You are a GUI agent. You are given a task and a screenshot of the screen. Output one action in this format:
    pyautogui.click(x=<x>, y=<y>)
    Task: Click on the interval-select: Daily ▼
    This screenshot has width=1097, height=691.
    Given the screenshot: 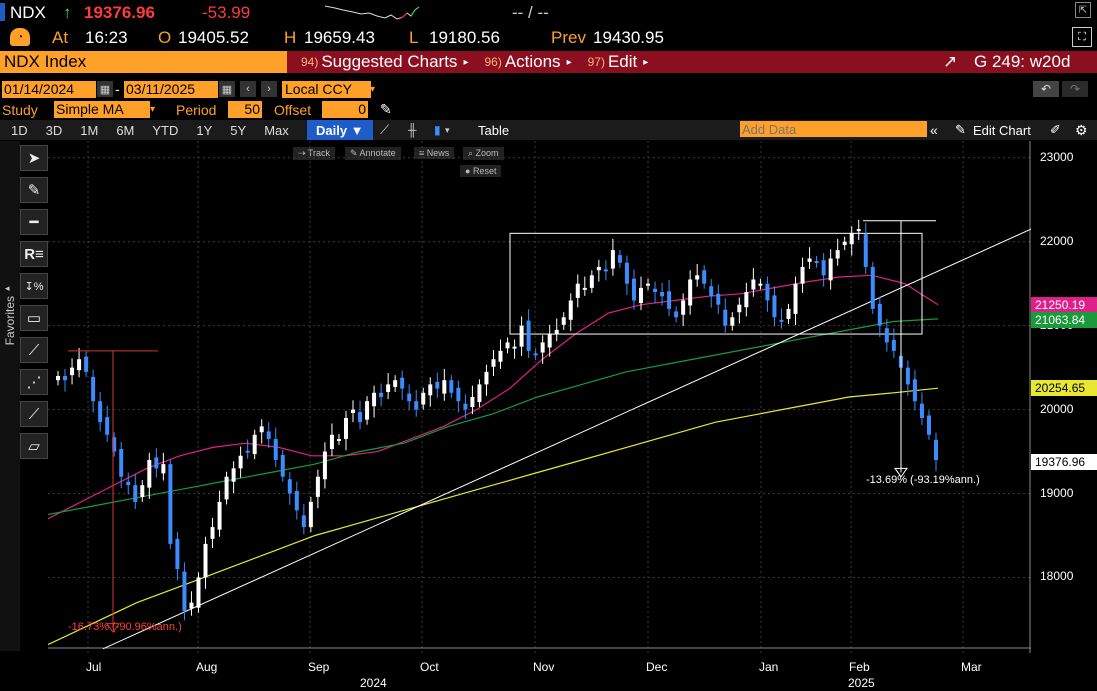 What is the action you would take?
    pyautogui.click(x=340, y=130)
    